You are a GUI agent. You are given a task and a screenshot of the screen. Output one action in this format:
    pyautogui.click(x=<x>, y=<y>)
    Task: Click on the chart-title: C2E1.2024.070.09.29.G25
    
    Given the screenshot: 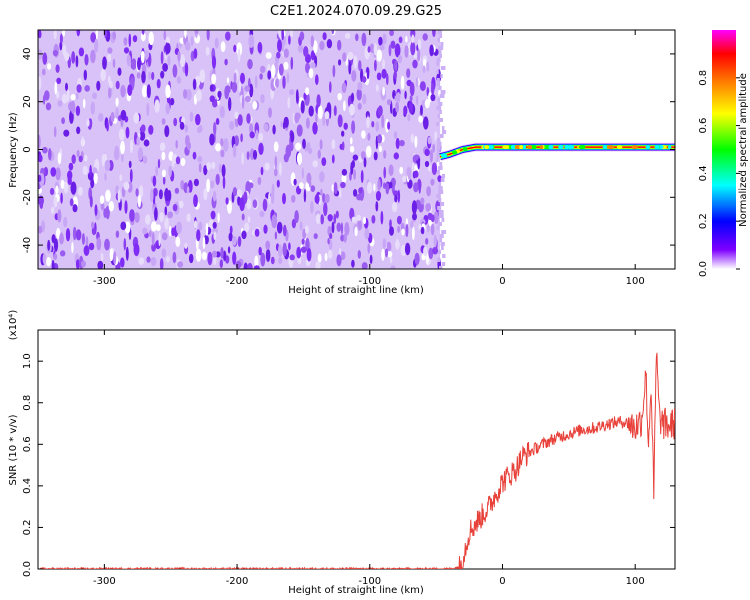 What is the action you would take?
    pyautogui.click(x=356, y=11)
    